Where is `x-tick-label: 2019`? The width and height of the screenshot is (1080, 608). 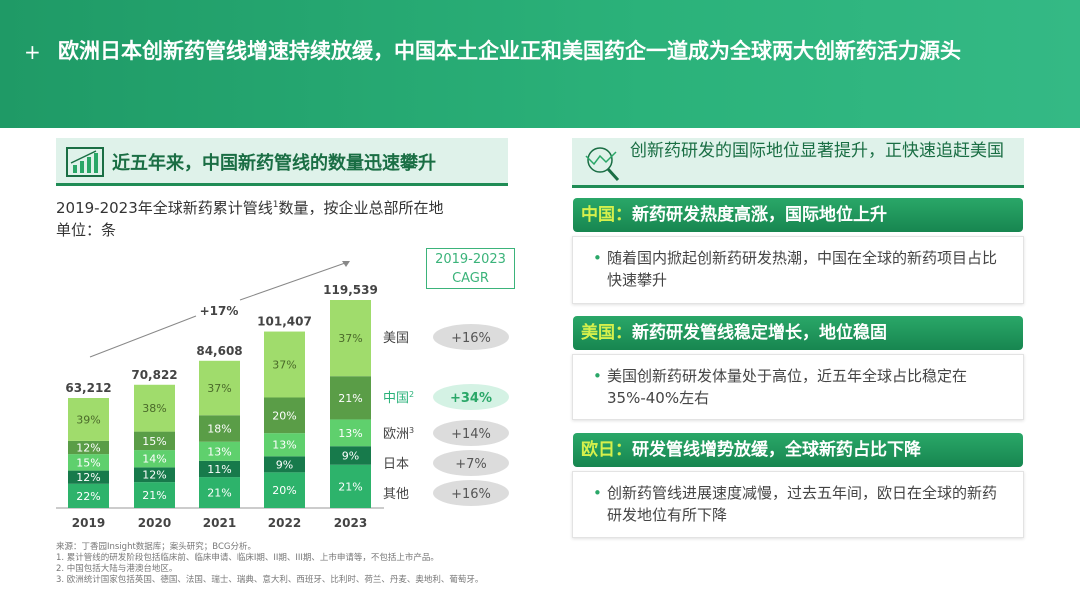 x-tick-label: 2019 is located at coordinates (88, 523).